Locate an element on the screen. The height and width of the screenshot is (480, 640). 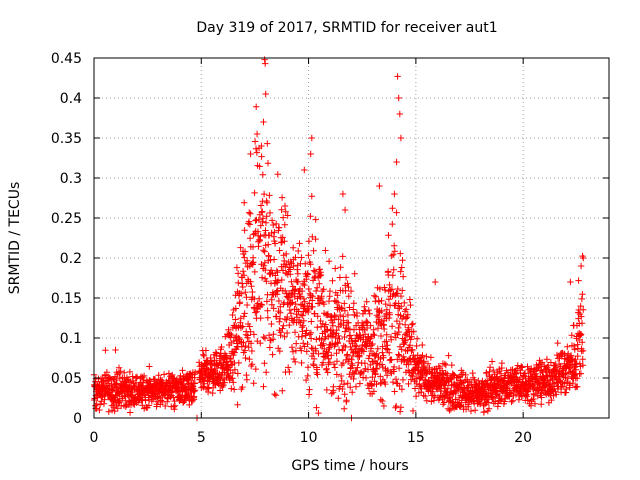
y-tick-label: 0.15 is located at coordinates (66, 299).